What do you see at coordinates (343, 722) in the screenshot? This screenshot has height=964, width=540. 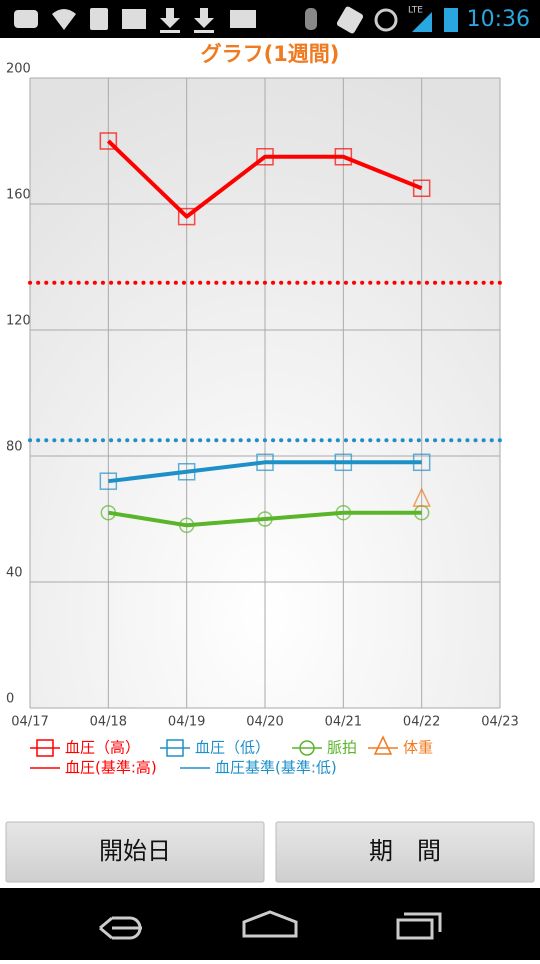 I see `x-tick-label: 04/21` at bounding box center [343, 722].